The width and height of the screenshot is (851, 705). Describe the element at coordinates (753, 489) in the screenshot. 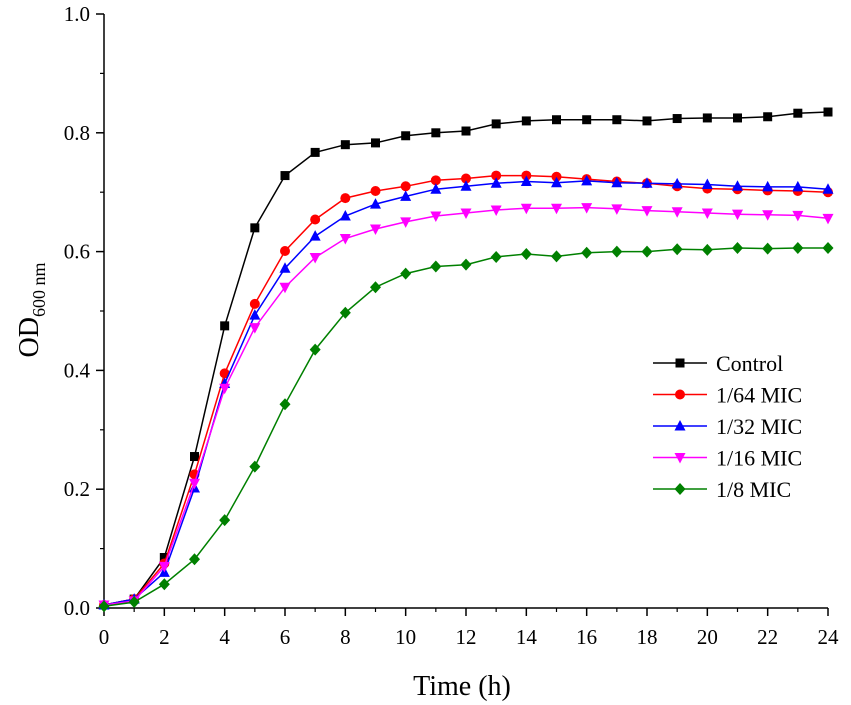

I see `legend-label: 1/8 MIC` at that location.